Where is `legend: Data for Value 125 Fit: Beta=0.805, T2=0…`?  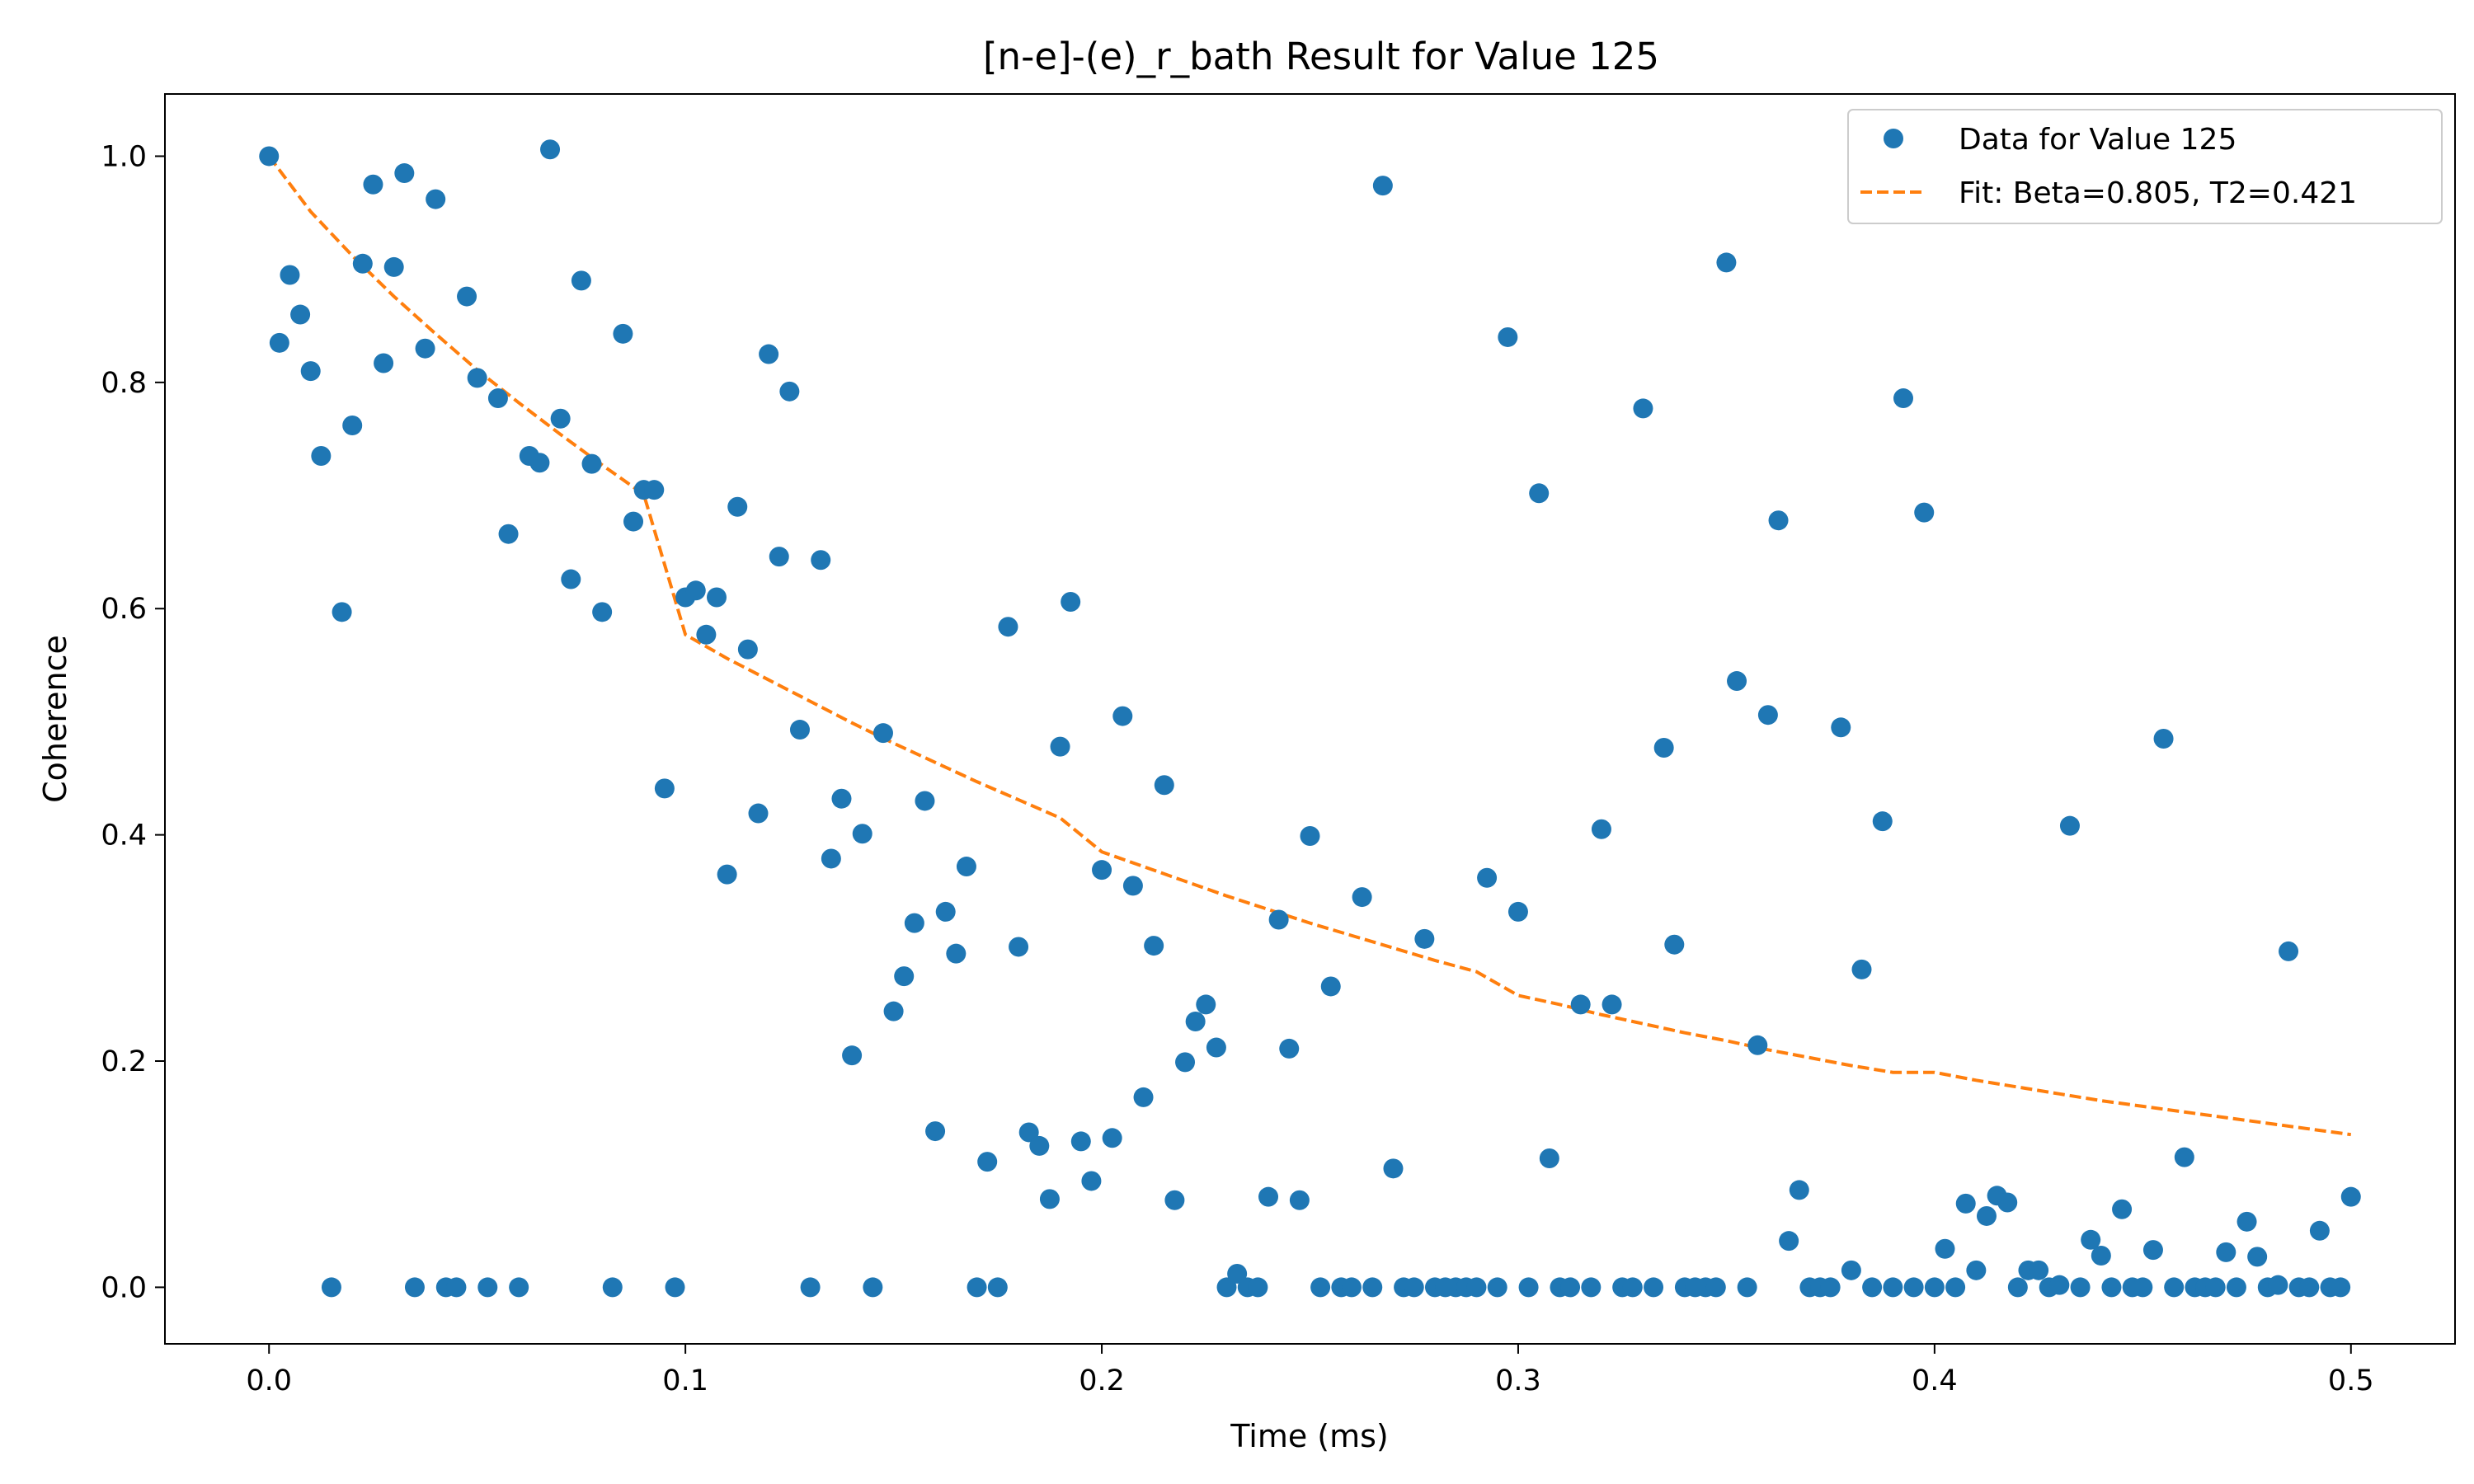
legend: Data for Value 125 Fit: Beta=0.805, T2=0… is located at coordinates (2145, 166).